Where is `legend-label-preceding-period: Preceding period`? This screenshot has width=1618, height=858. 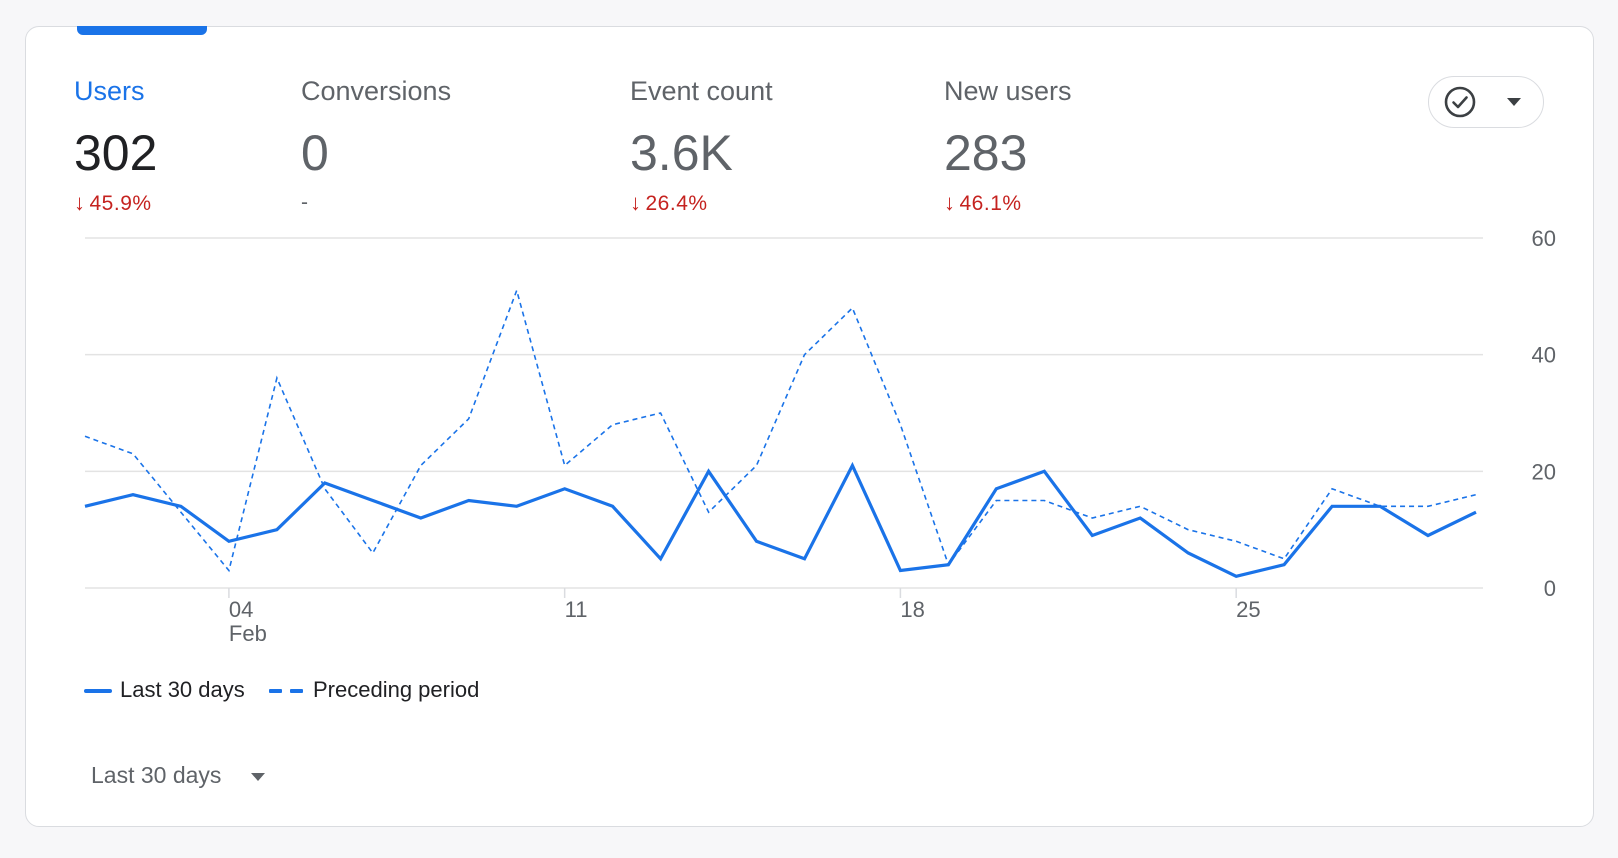
legend-label-preceding-period: Preceding period is located at coordinates (396, 689).